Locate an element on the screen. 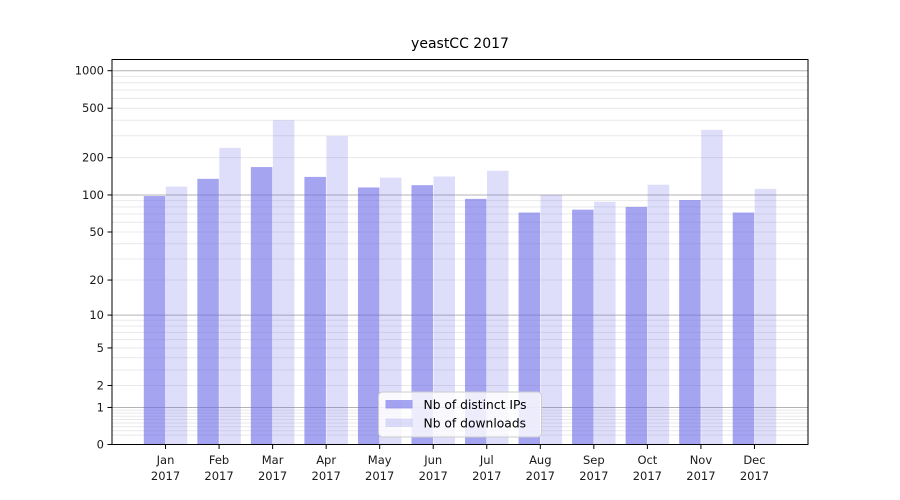  bar-may-downloads is located at coordinates (390, 311).